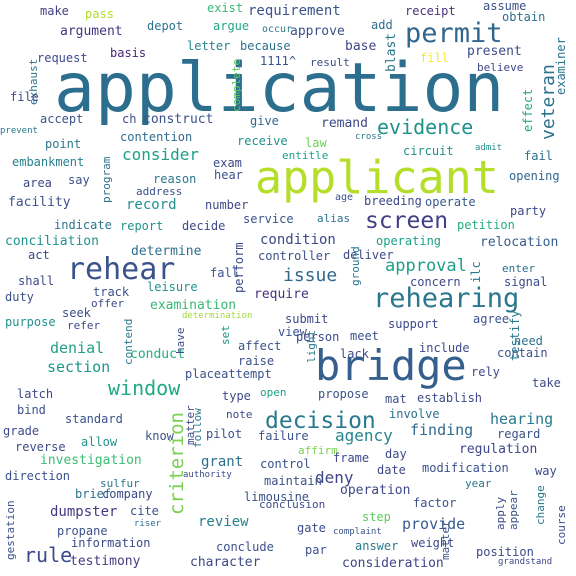  I want to click on word-effect: effect, so click(528, 110).